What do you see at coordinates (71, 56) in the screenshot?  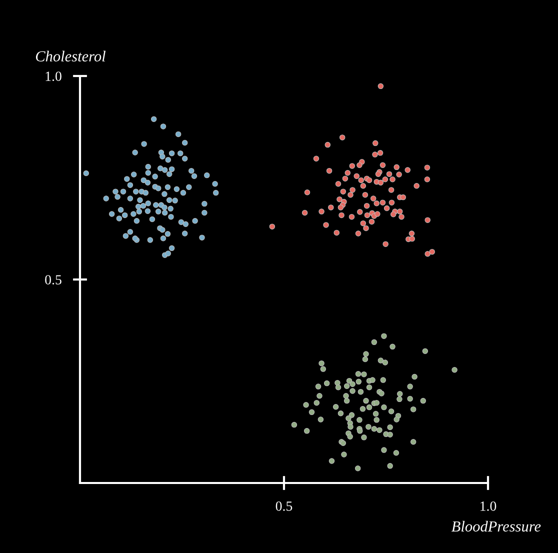 I see `y-axis-title: Cholesterol` at bounding box center [71, 56].